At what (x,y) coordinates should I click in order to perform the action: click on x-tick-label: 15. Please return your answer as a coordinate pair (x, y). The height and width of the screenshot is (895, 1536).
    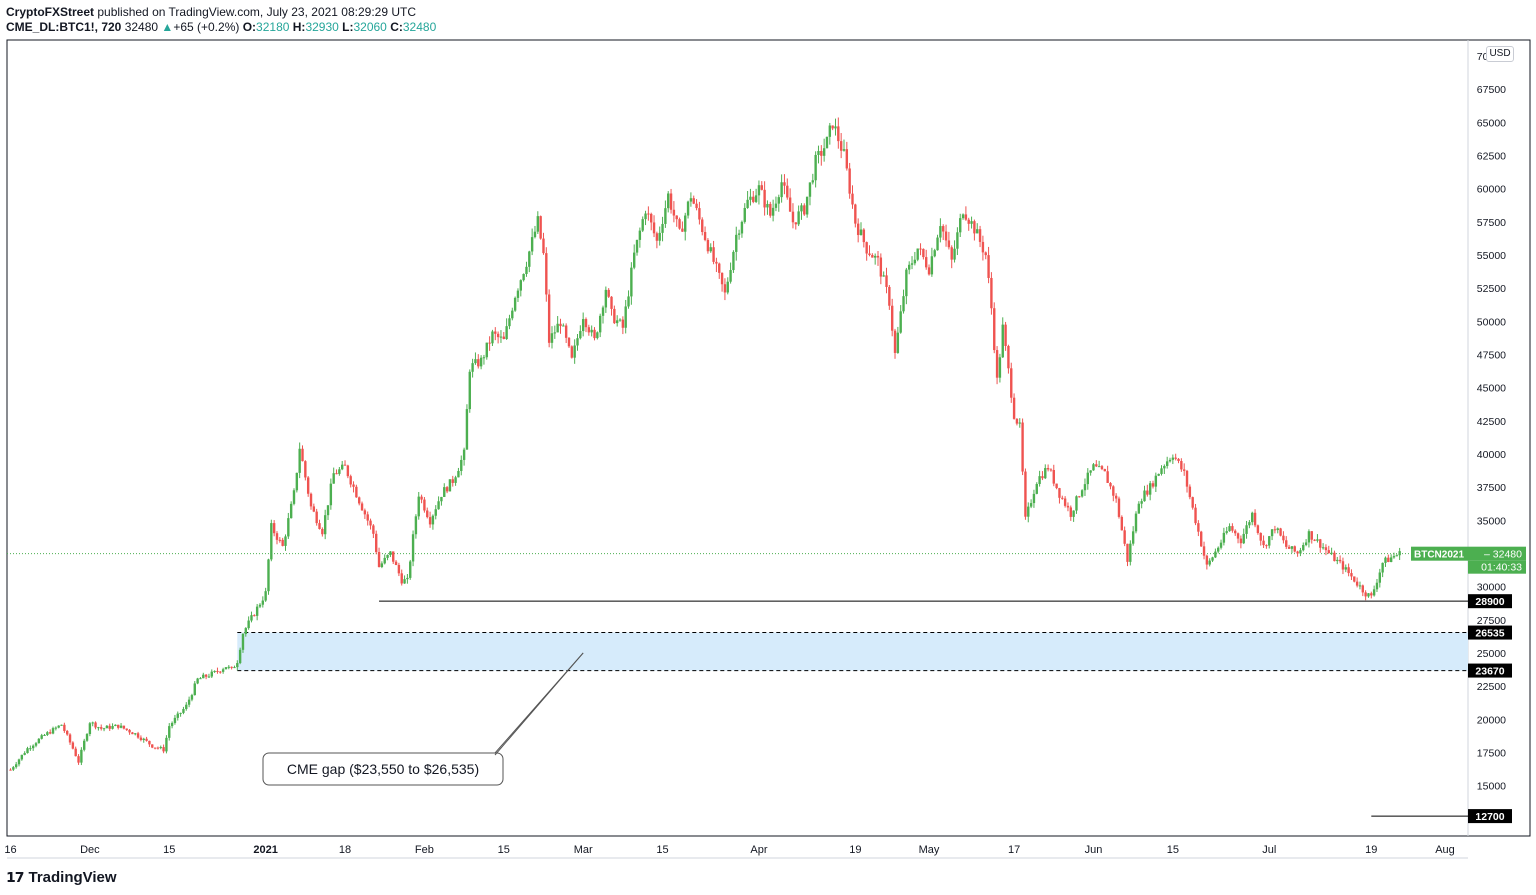
    Looking at the image, I should click on (169, 850).